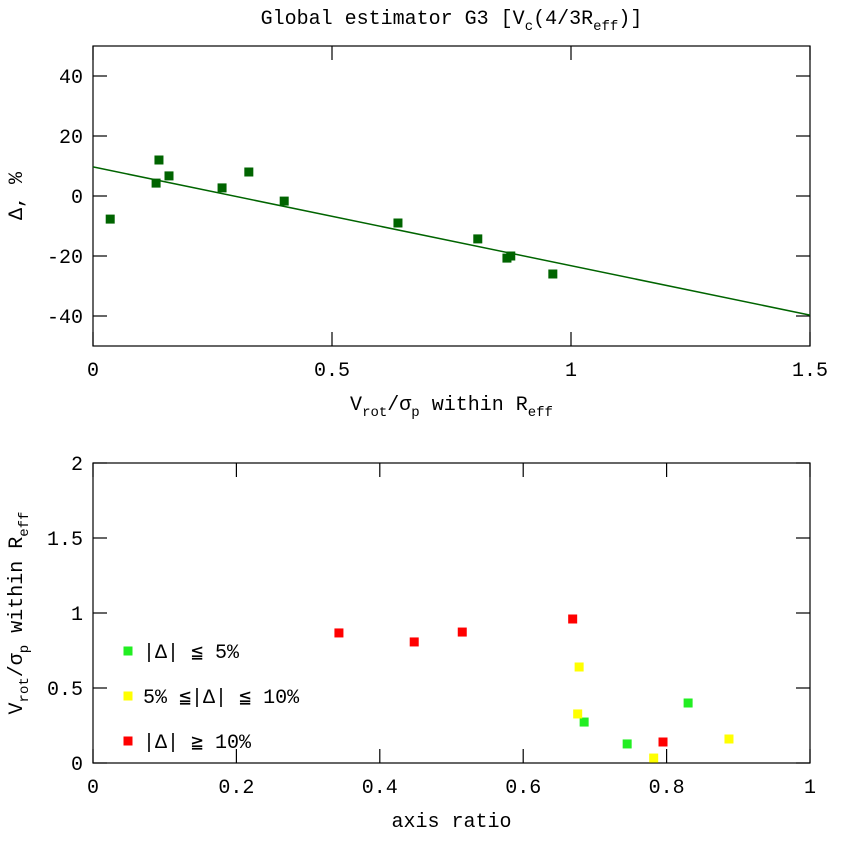 This screenshot has width=855, height=855. Describe the element at coordinates (25, 649) in the screenshot. I see `y-axis-label-part: p` at that location.